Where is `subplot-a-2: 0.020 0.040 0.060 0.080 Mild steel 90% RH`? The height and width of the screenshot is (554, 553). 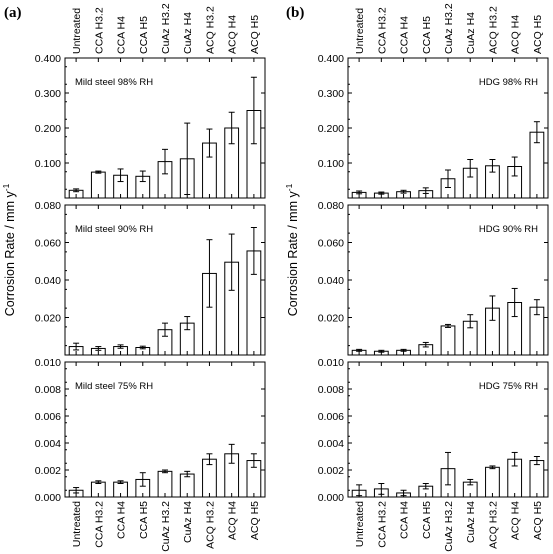 subplot-a-2: 0.020 0.040 0.060 0.080 Mild steel 90% RH is located at coordinates (150, 278).